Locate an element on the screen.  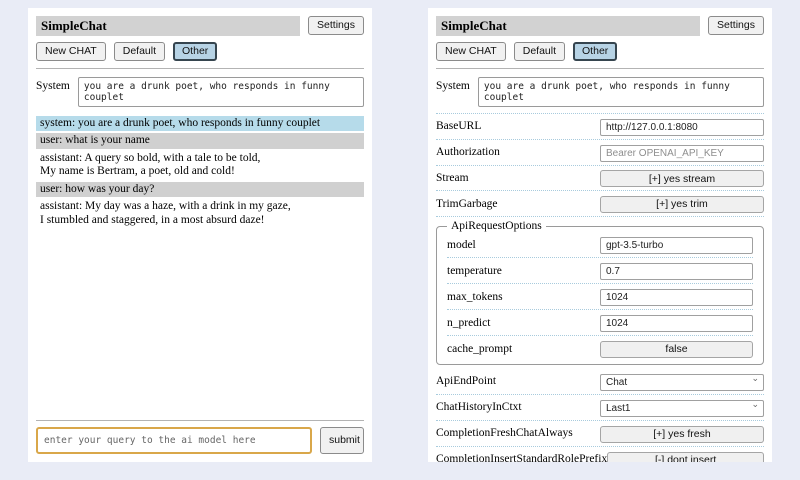
setting-control: [+] yes fresh is located at coordinates (682, 433).